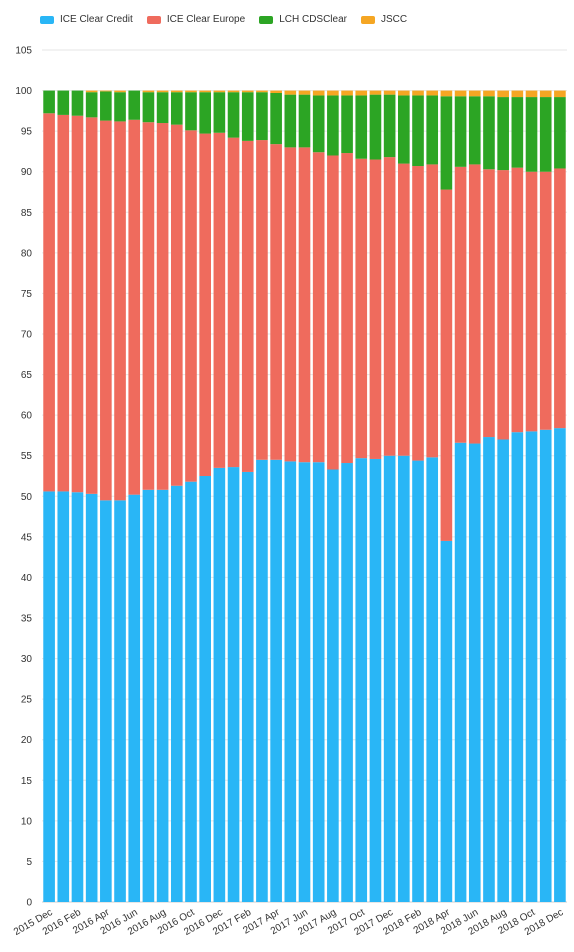  Describe the element at coordinates (303, 19) in the screenshot. I see `legend-item-lch-cdsclear: LCH CDSClear` at that location.